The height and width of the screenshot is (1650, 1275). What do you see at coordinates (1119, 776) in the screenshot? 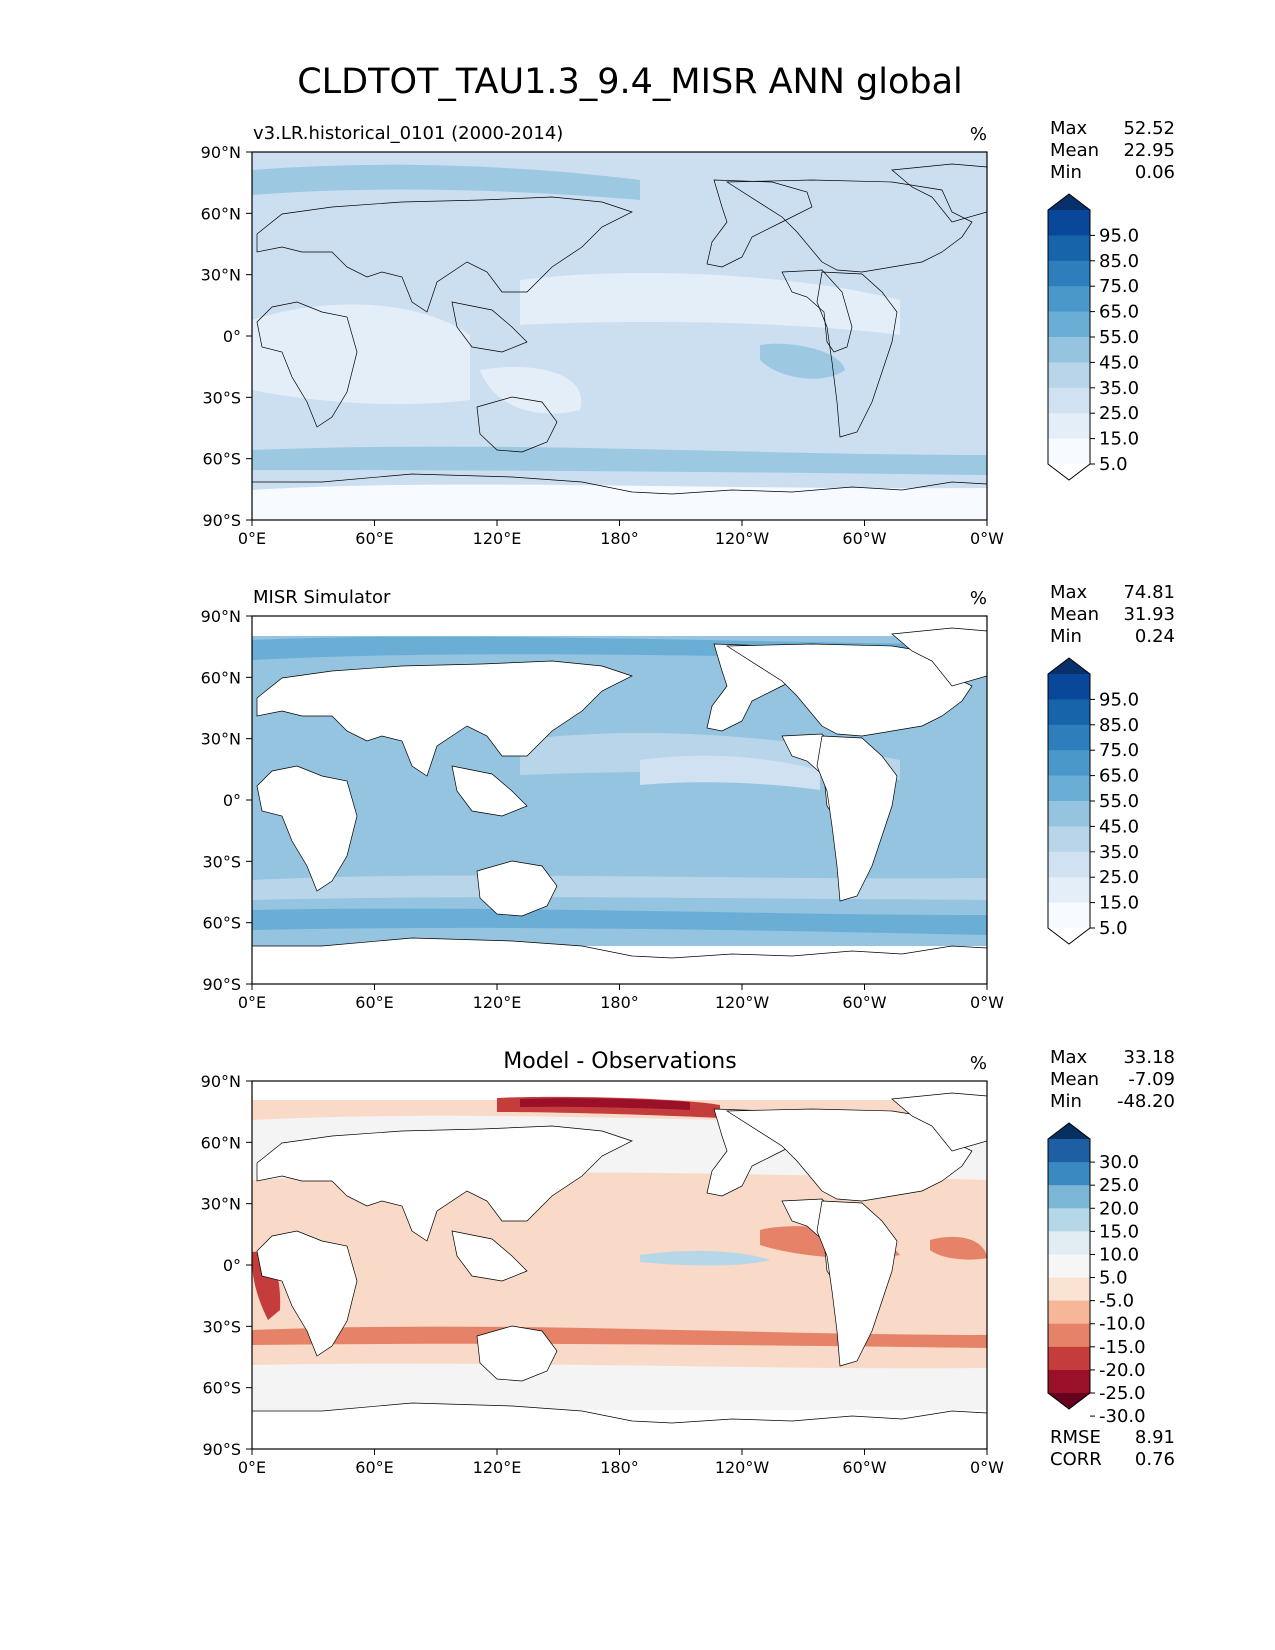
I see `colorbar-tick-label: 65.0` at bounding box center [1119, 776].